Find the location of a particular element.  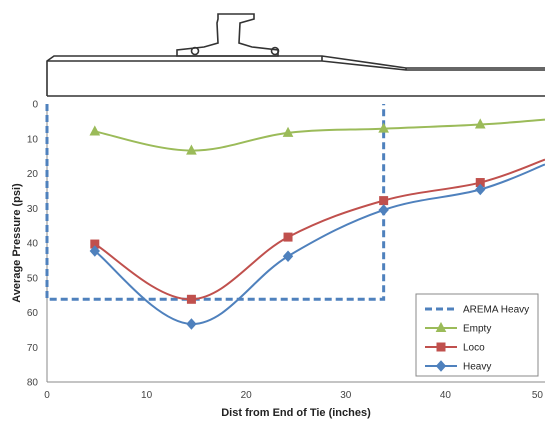

legend: AREMA Heavy Empty Loco Heavy is located at coordinates (477, 335).